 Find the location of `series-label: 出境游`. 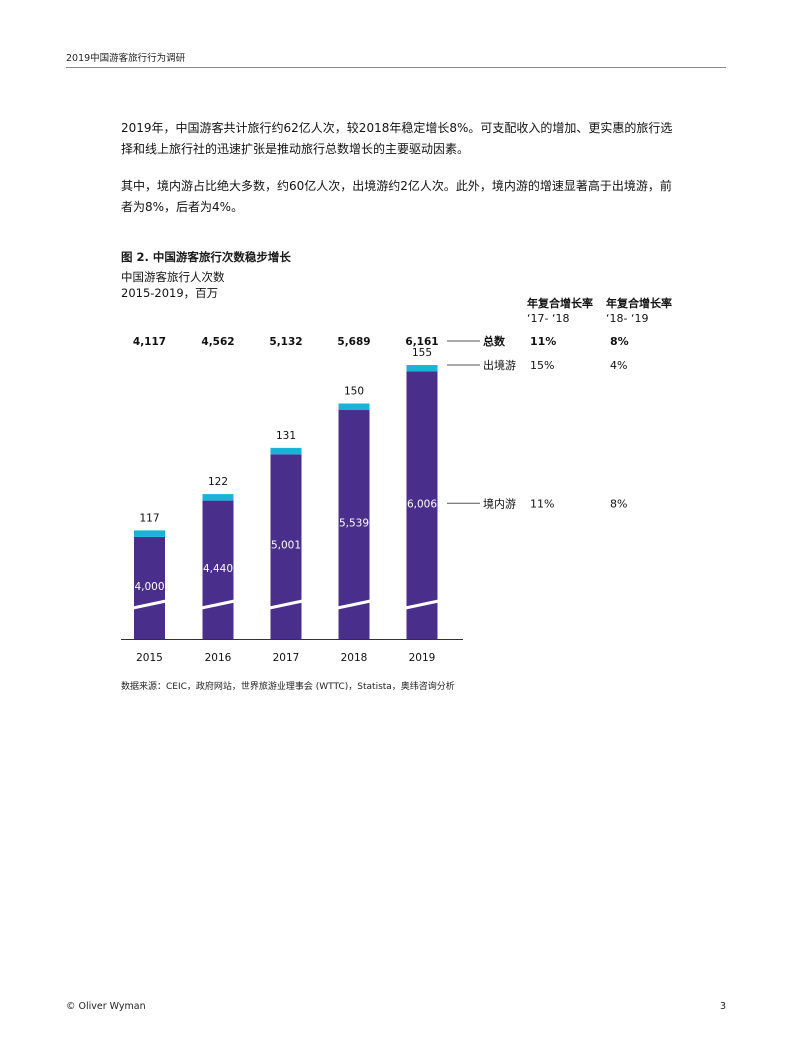

series-label: 出境游 is located at coordinates (499, 365).